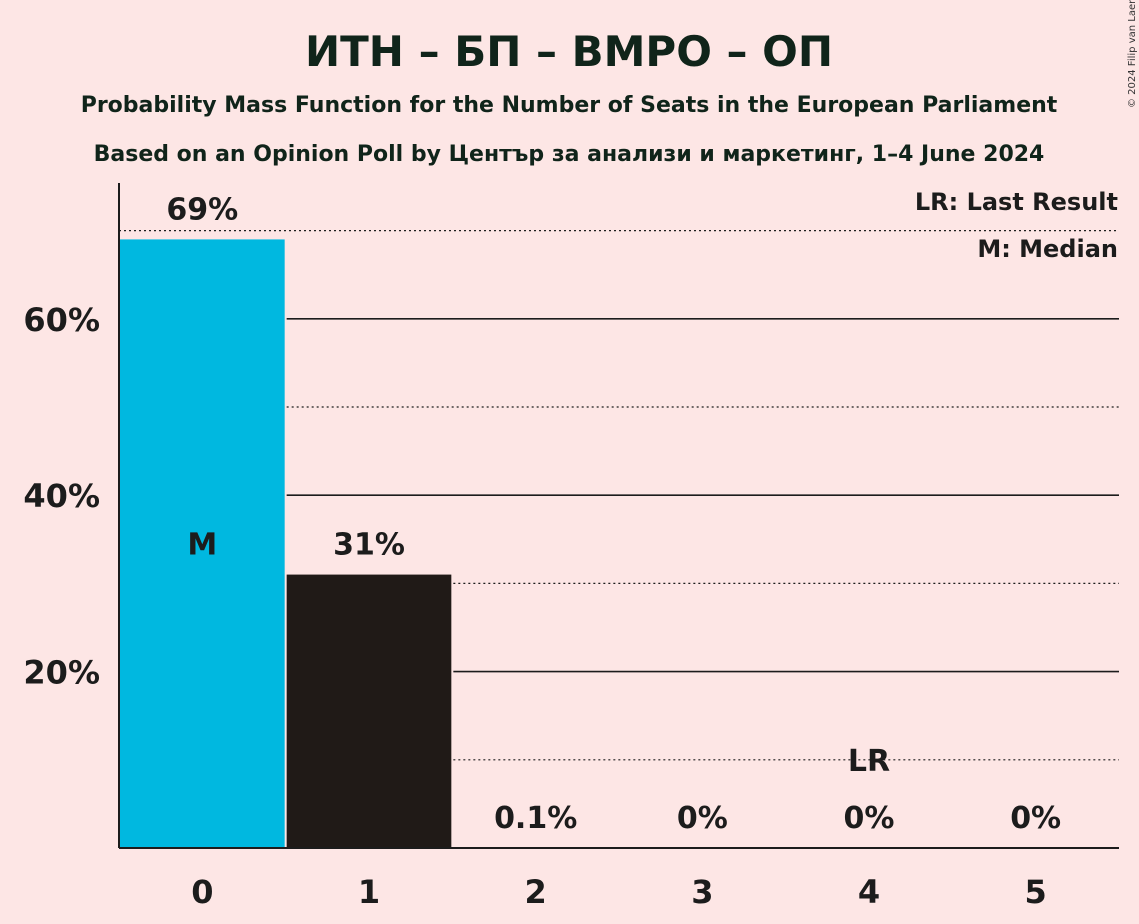  Describe the element at coordinates (1036, 892) in the screenshot. I see `x-tick-label: 5` at that location.